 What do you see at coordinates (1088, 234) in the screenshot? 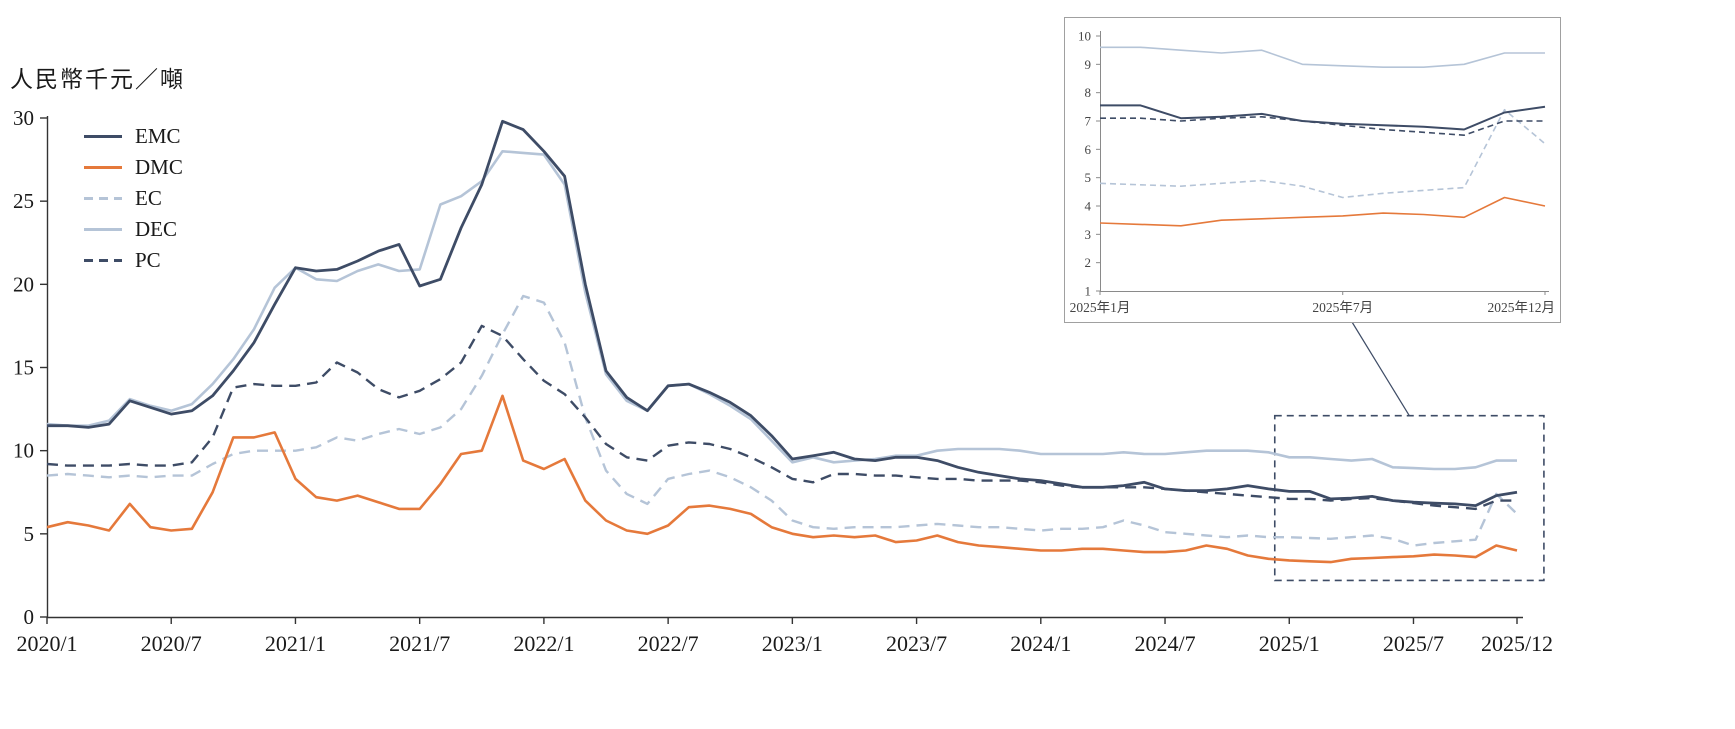
I see `svg-text: 3` at bounding box center [1088, 234].